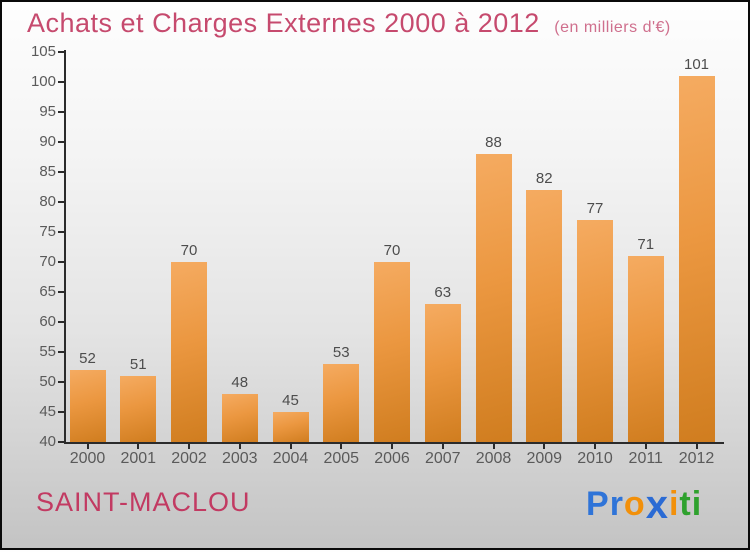  What do you see at coordinates (138, 364) in the screenshot?
I see `bar-value-label: 51` at bounding box center [138, 364].